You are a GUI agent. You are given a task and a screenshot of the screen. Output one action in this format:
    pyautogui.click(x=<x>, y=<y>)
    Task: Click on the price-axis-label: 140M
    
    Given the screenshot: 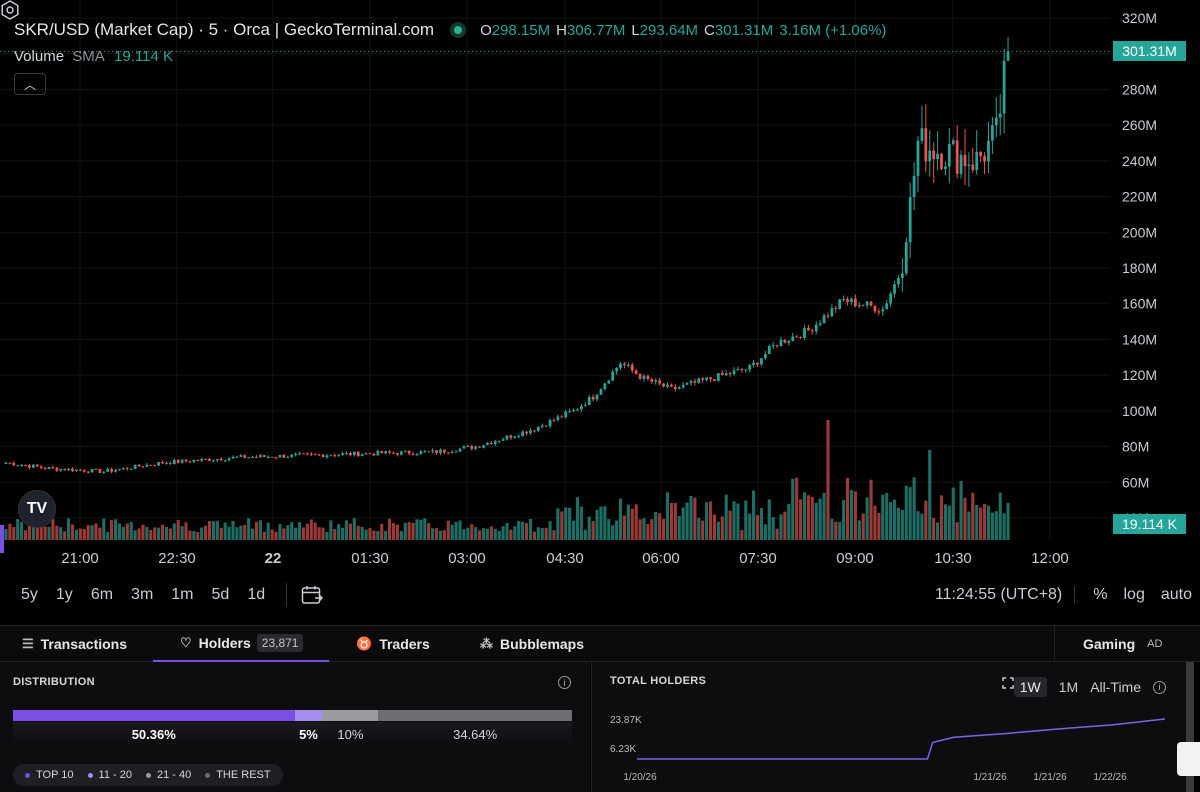 What is the action you would take?
    pyautogui.click(x=1139, y=339)
    